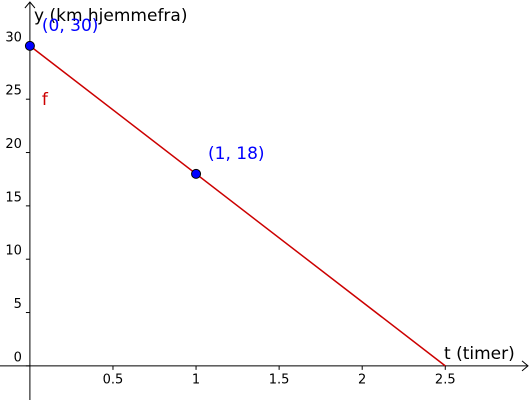  Describe the element at coordinates (196, 379) in the screenshot. I see `x-tick-label: 1` at that location.